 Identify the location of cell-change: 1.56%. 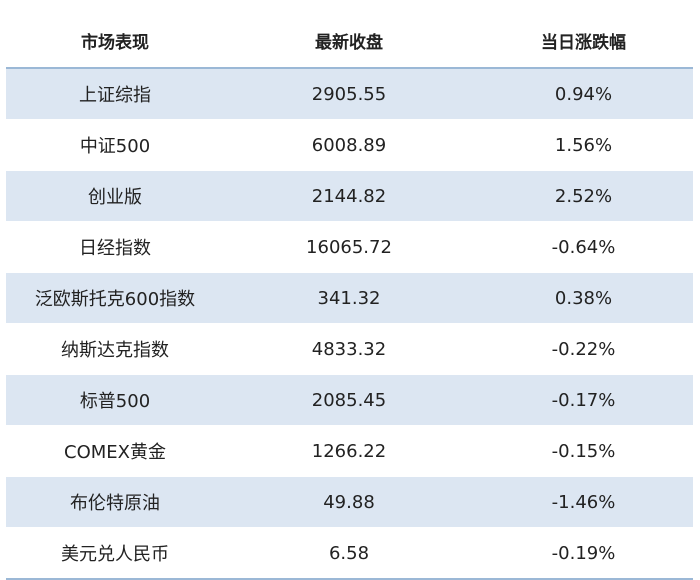
(583, 145).